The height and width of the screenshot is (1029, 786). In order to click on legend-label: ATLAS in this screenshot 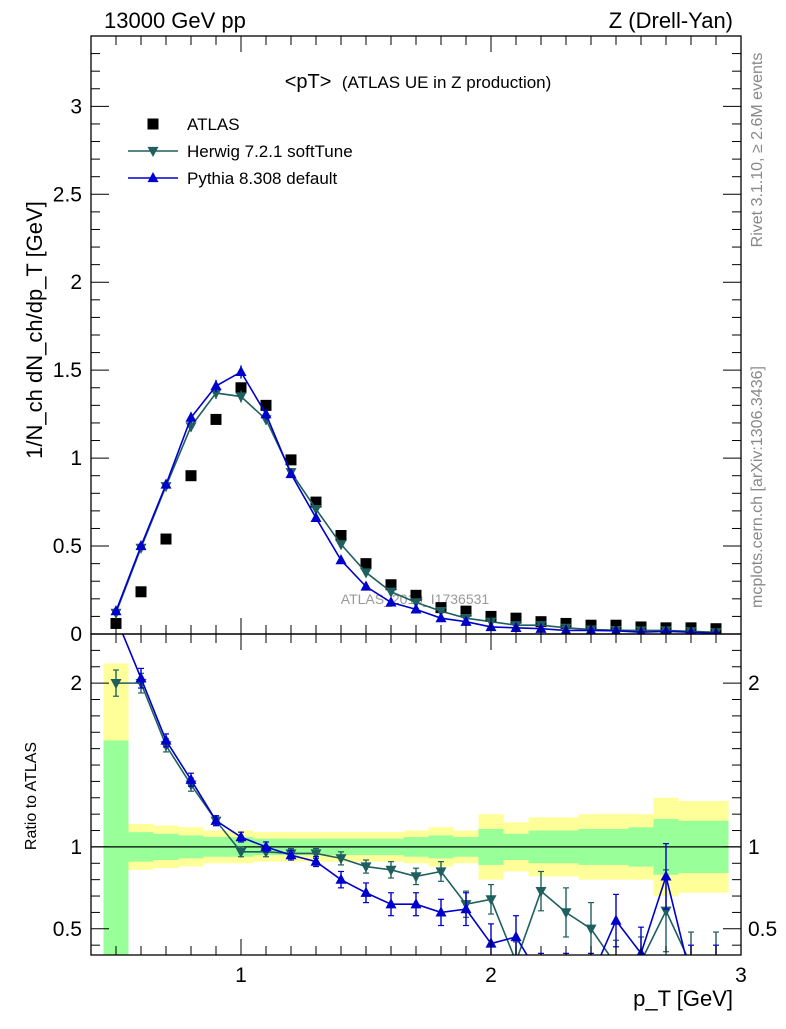, I will do `click(213, 124)`.